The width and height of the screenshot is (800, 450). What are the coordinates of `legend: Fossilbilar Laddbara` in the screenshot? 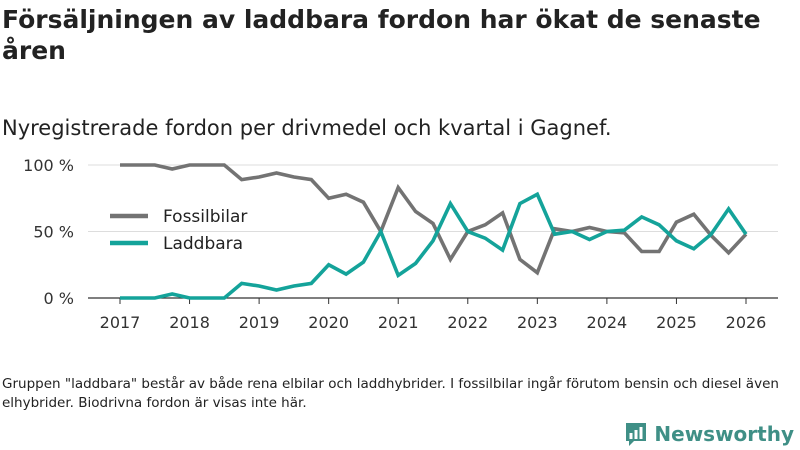 It's located at (178, 230).